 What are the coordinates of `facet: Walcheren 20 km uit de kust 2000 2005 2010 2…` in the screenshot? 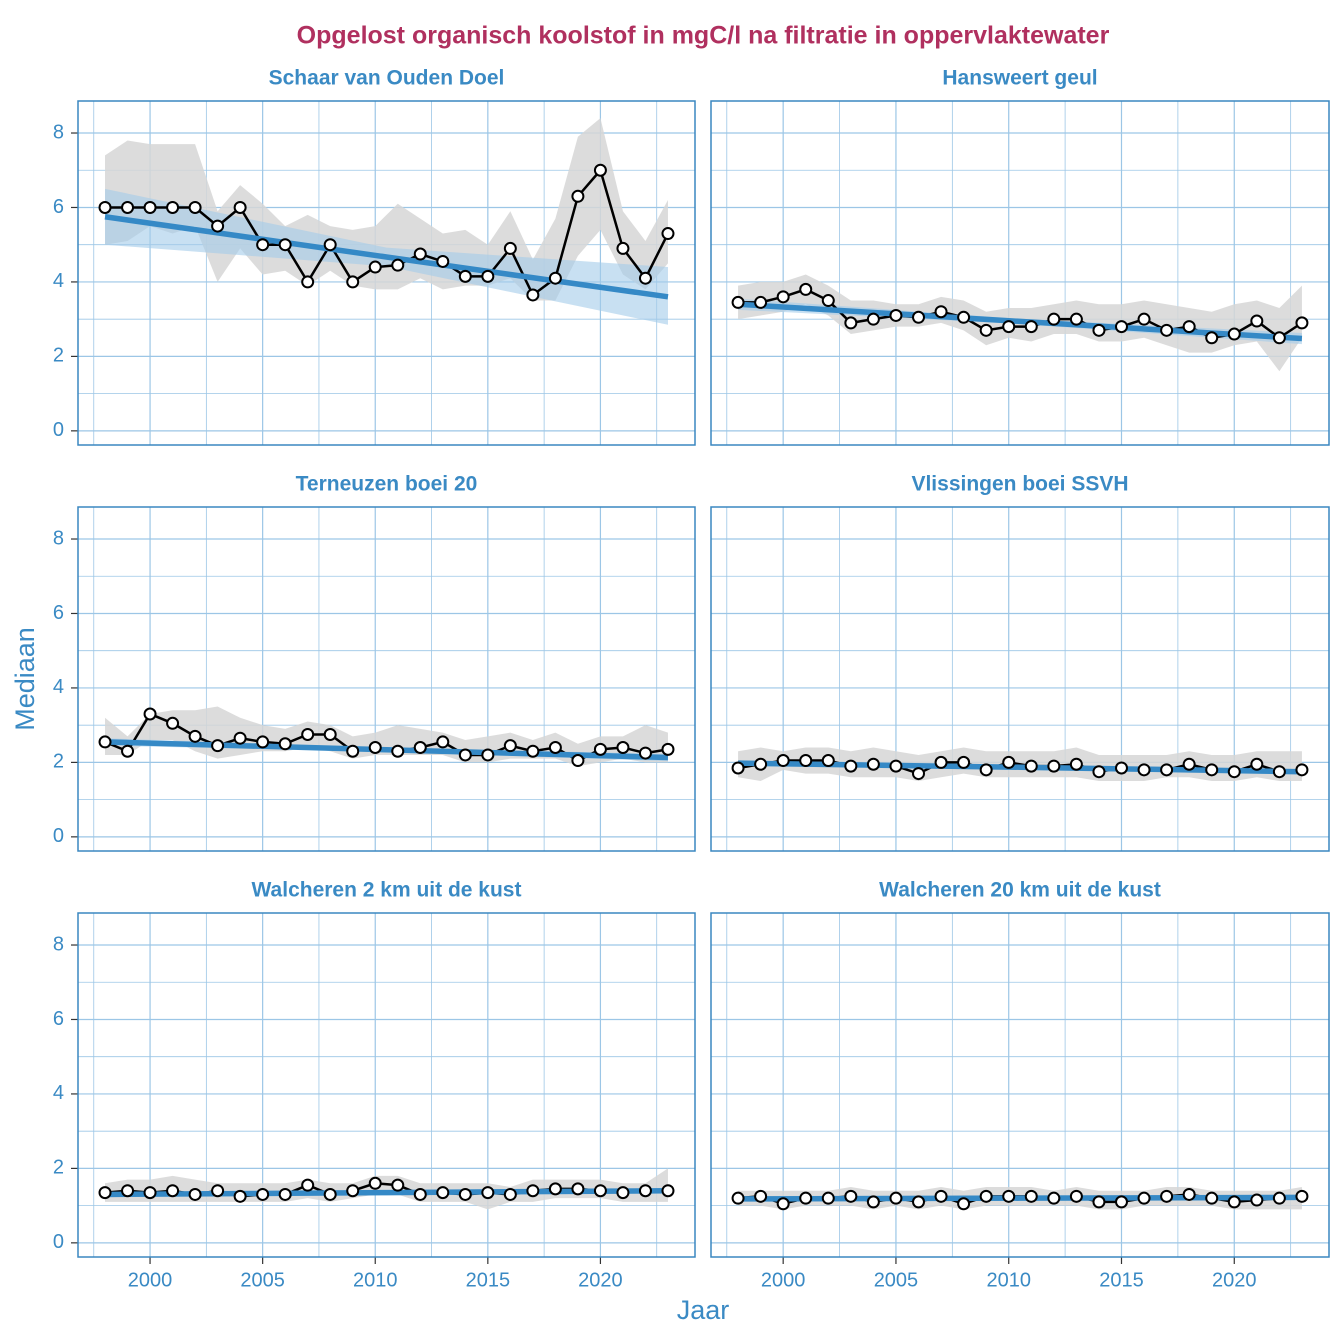 It's located at (1020, 1085).